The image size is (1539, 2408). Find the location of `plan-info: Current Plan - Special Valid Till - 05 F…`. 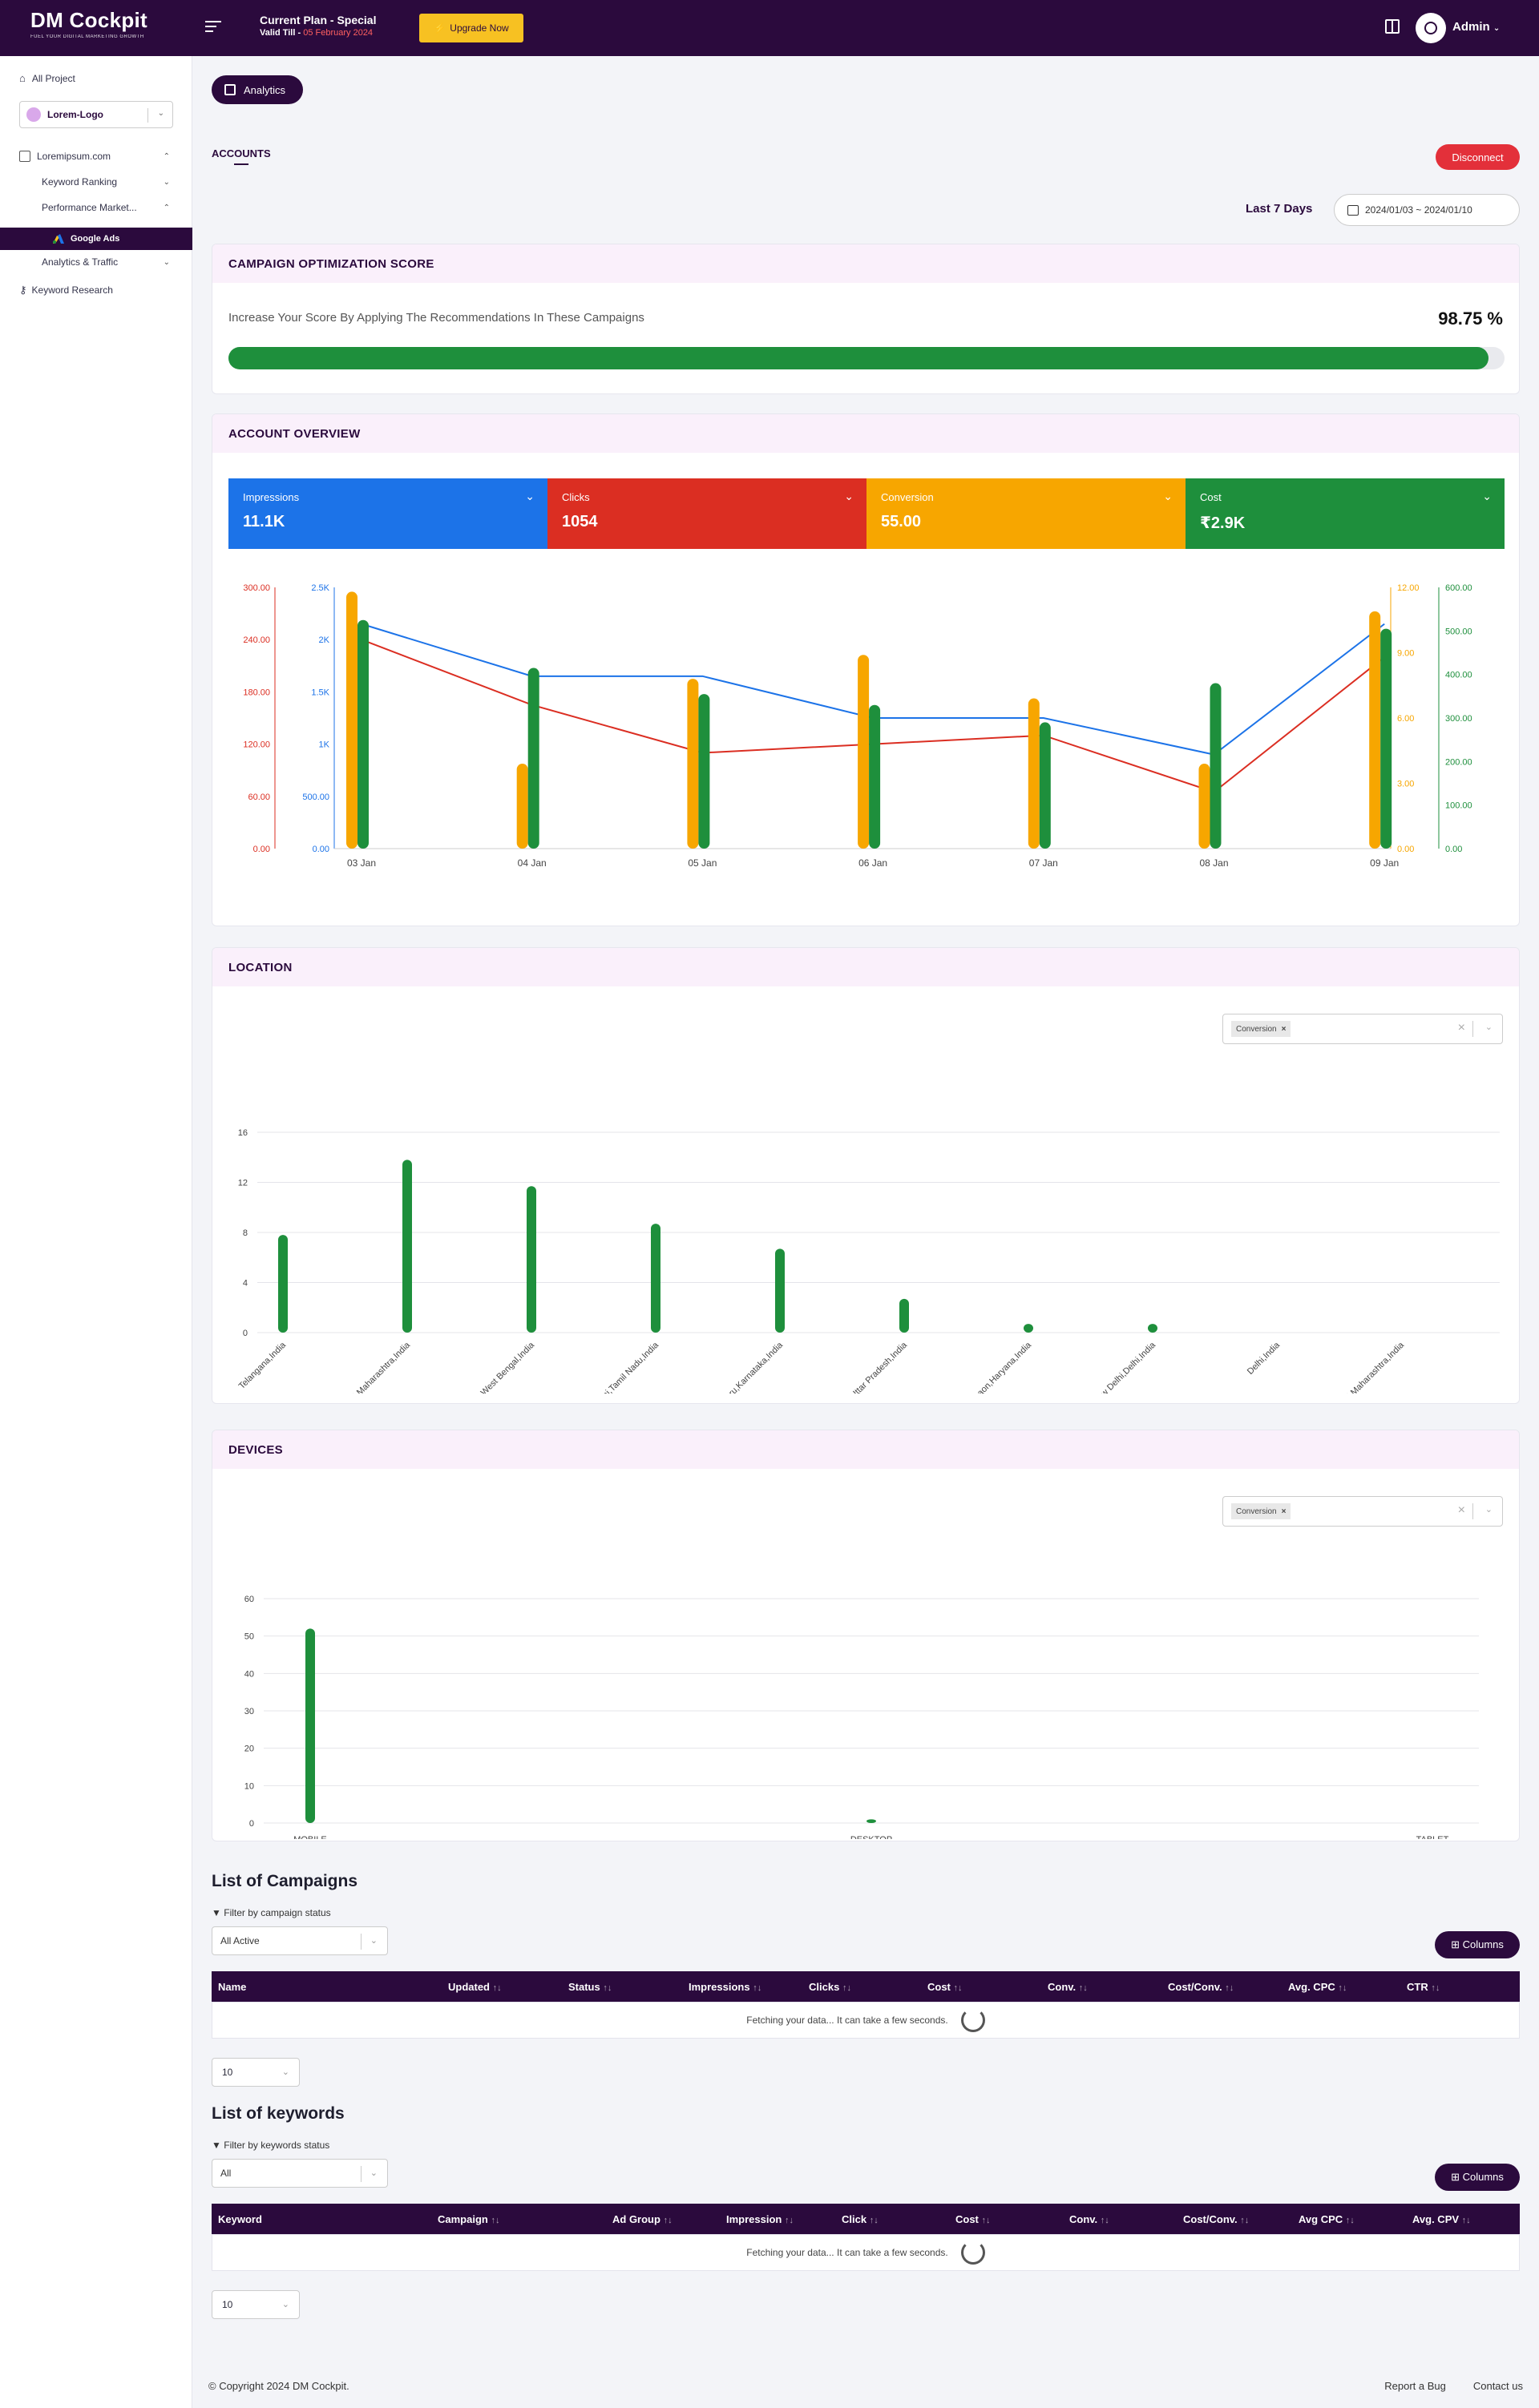

plan-info: Current Plan - Special Valid Till - 05 F… is located at coordinates (318, 26).